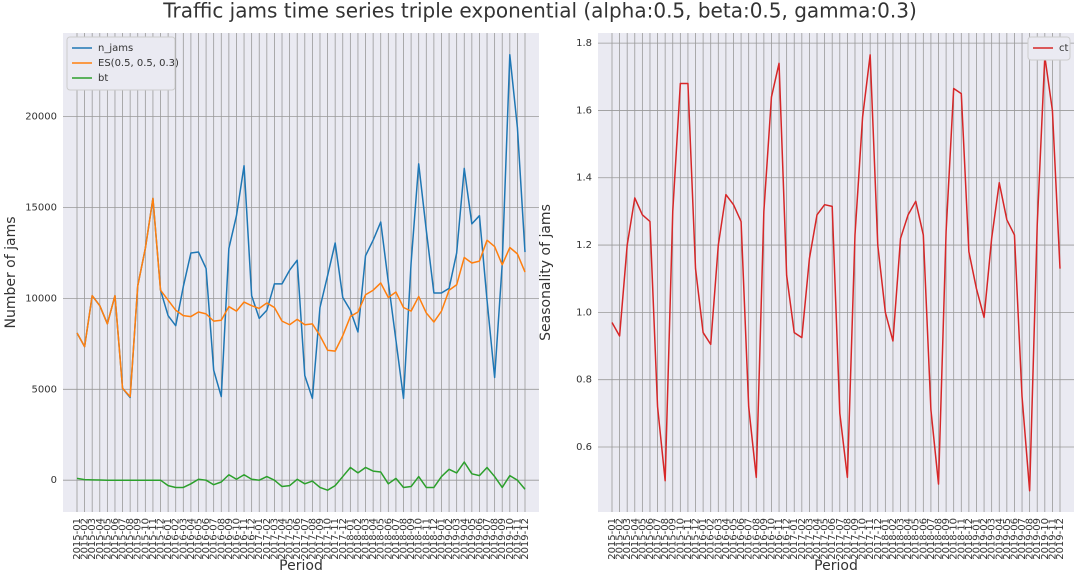  Describe the element at coordinates (1052, 539) in the screenshot. I see `x-tick-label: 2019-11` at that location.